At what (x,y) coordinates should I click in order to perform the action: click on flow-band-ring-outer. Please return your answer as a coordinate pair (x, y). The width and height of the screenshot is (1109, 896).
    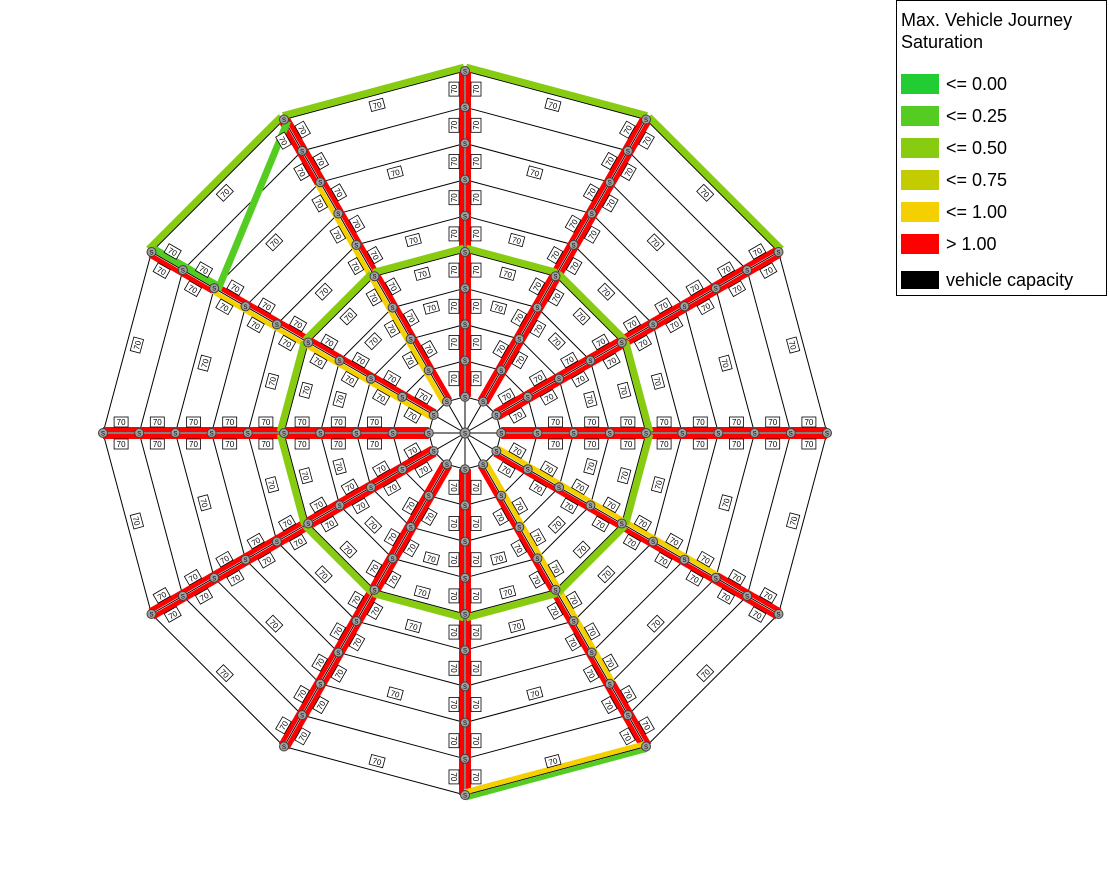
    Looking at the image, I should click on (215, 183).